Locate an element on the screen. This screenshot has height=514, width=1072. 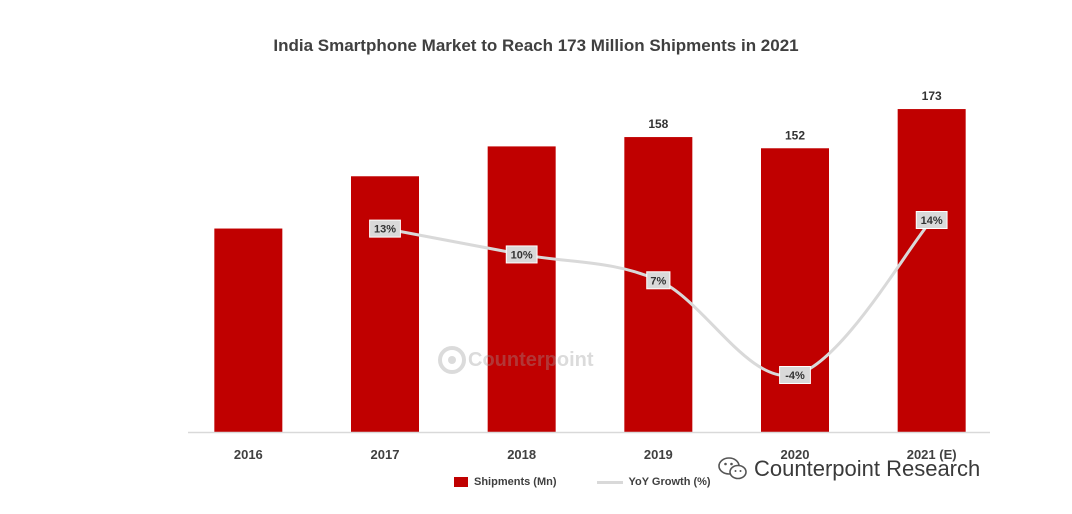
bar-2017 is located at coordinates (385, 304).